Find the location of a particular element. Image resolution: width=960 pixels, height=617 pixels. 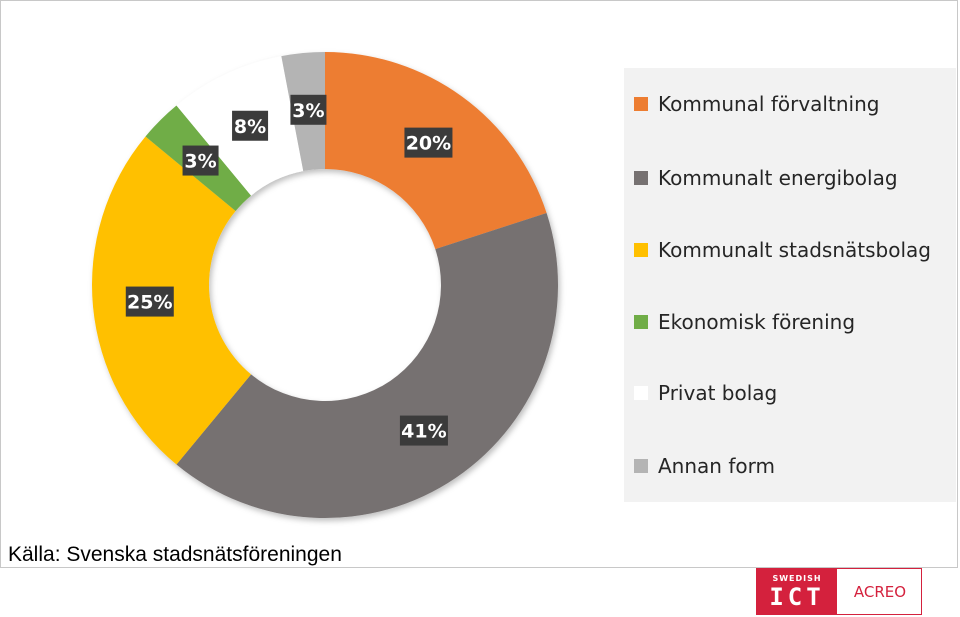

legend-label: Annan form is located at coordinates (716, 466).